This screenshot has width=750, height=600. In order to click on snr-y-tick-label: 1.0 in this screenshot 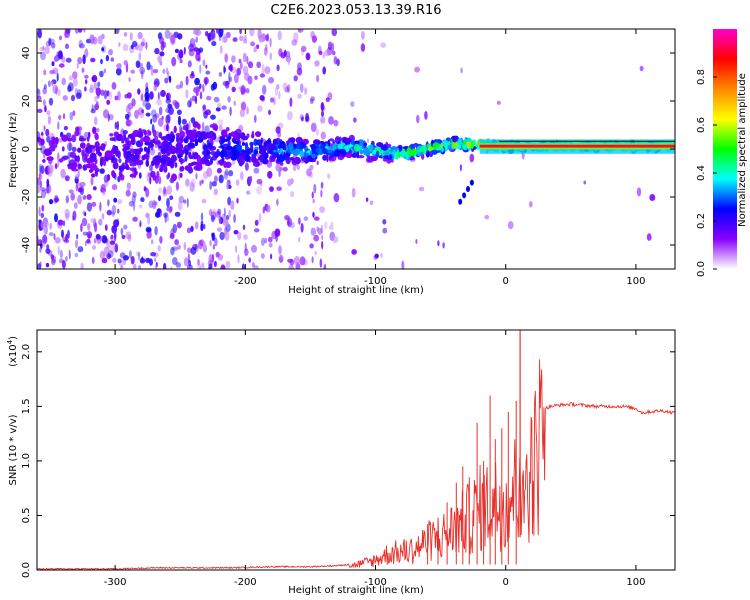, I will do `click(26, 461)`.